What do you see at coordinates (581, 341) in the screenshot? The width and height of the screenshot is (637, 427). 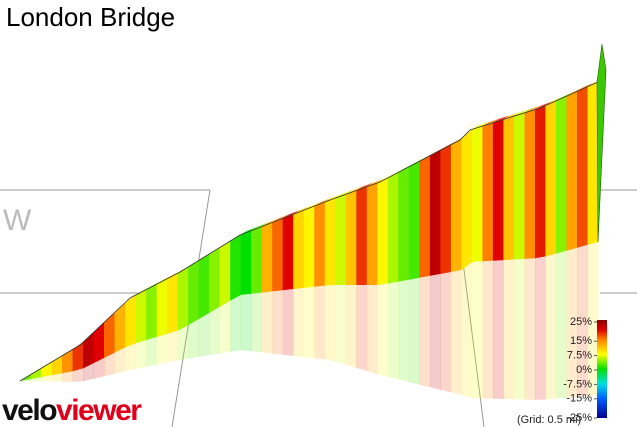 I see `legend-label: 15%` at bounding box center [581, 341].